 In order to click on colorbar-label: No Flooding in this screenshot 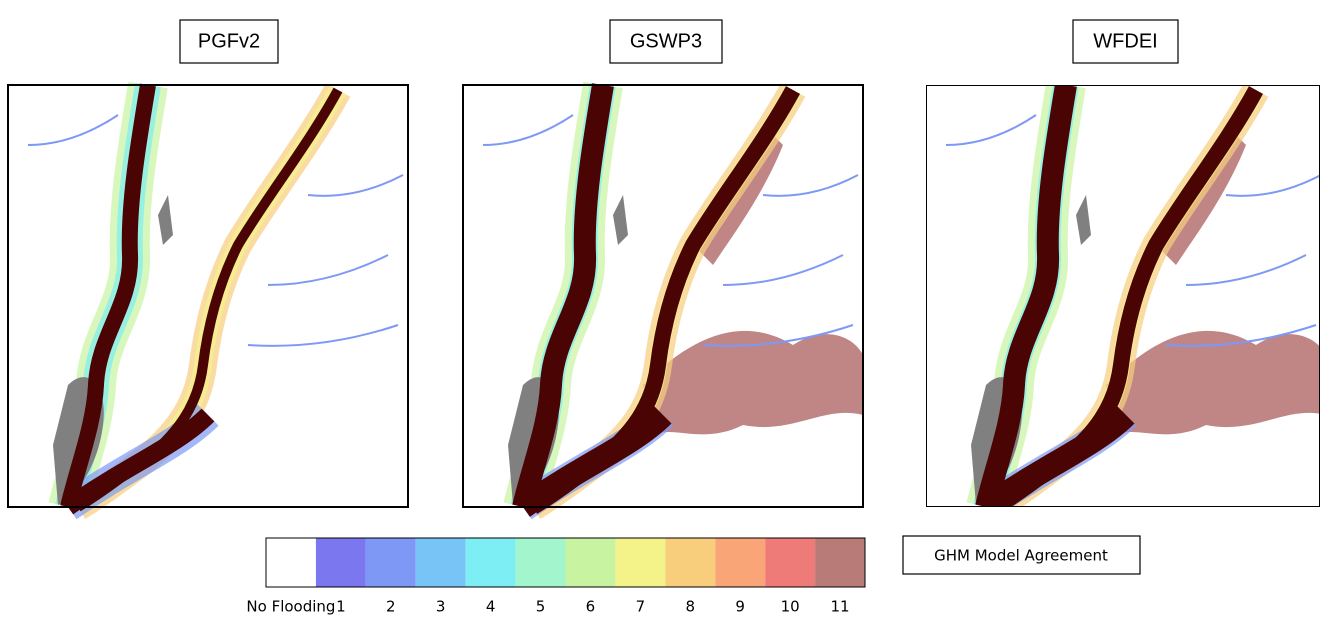, I will do `click(290, 607)`.